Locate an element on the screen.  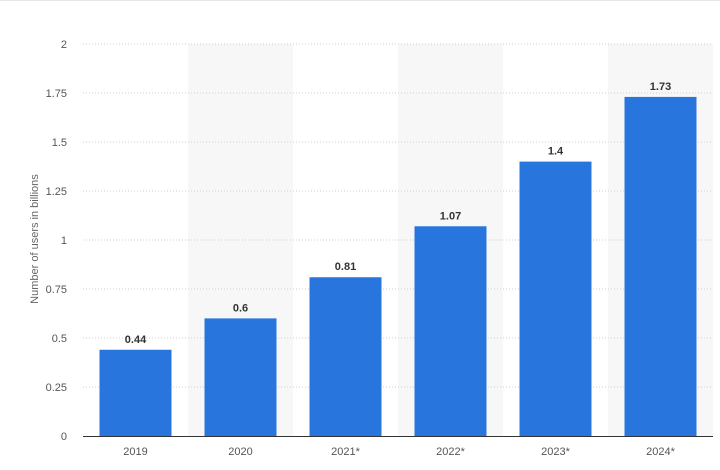
x-tick-label: 2020 is located at coordinates (240, 452).